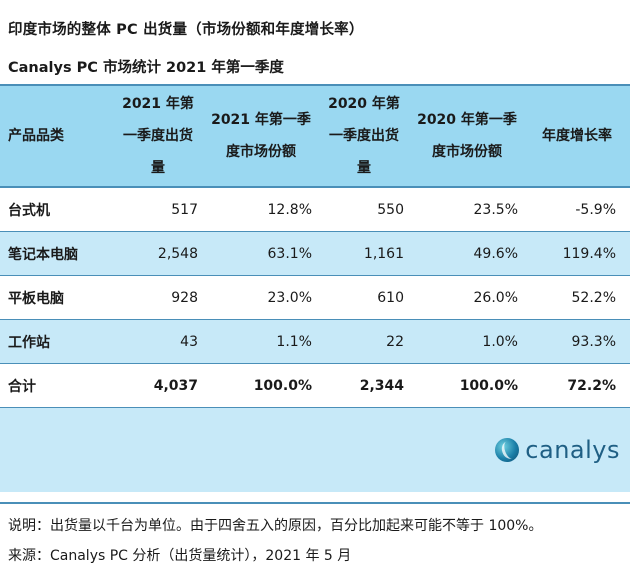 This screenshot has height=584, width=630. I want to click on cell-q1-2021: 4,037, so click(175, 385).